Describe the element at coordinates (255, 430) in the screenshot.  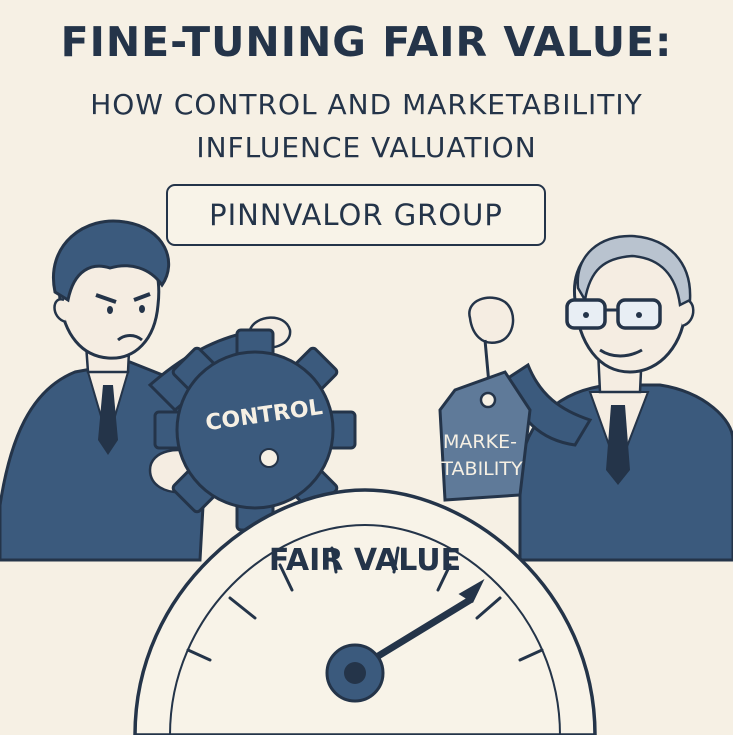
I see `control-gear` at that location.